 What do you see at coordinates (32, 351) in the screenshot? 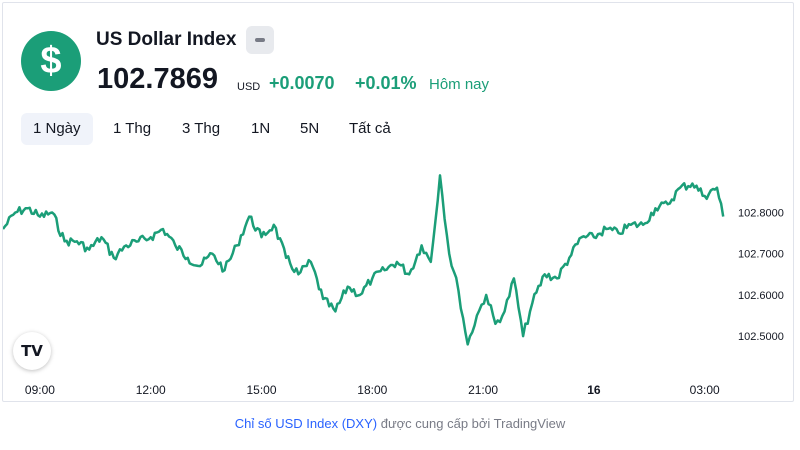
I see `tradingview-logo-icon: TV` at bounding box center [32, 351].